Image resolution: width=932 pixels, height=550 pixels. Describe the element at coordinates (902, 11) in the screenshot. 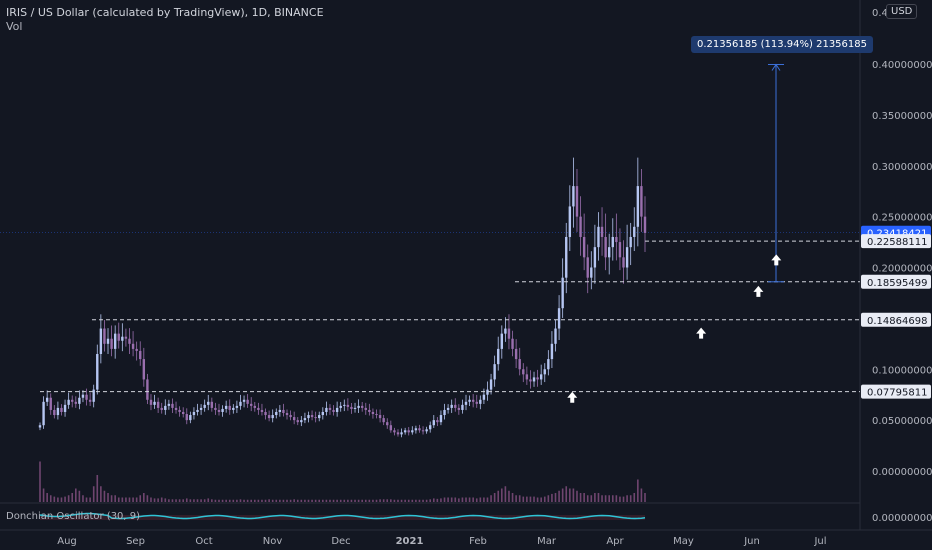

I see `currency-button: USD` at that location.